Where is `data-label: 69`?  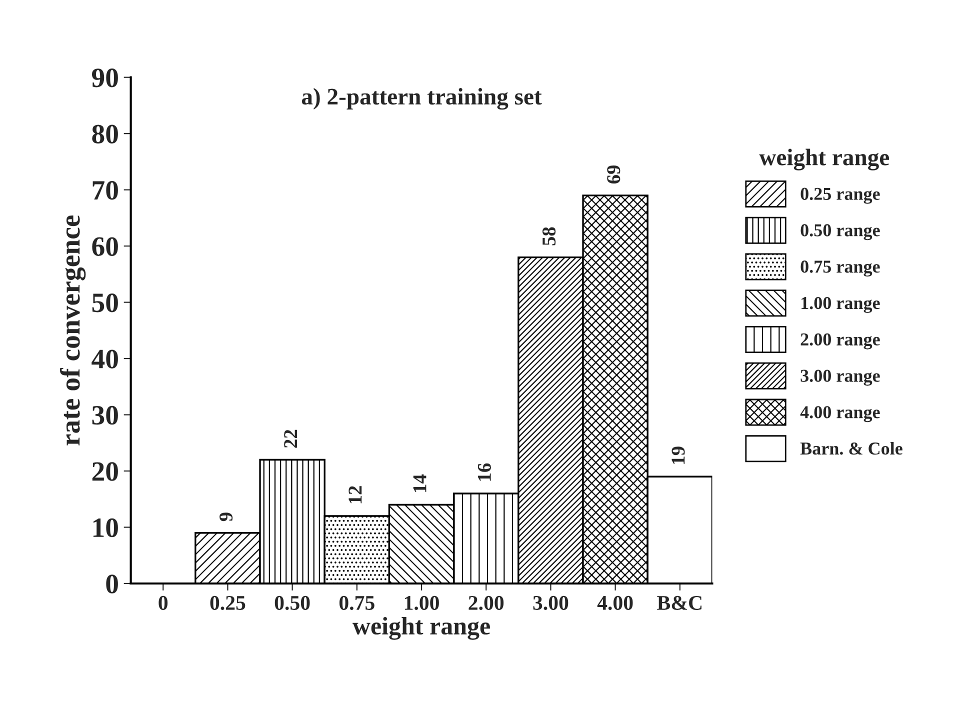 data-label: 69 is located at coordinates (613, 174).